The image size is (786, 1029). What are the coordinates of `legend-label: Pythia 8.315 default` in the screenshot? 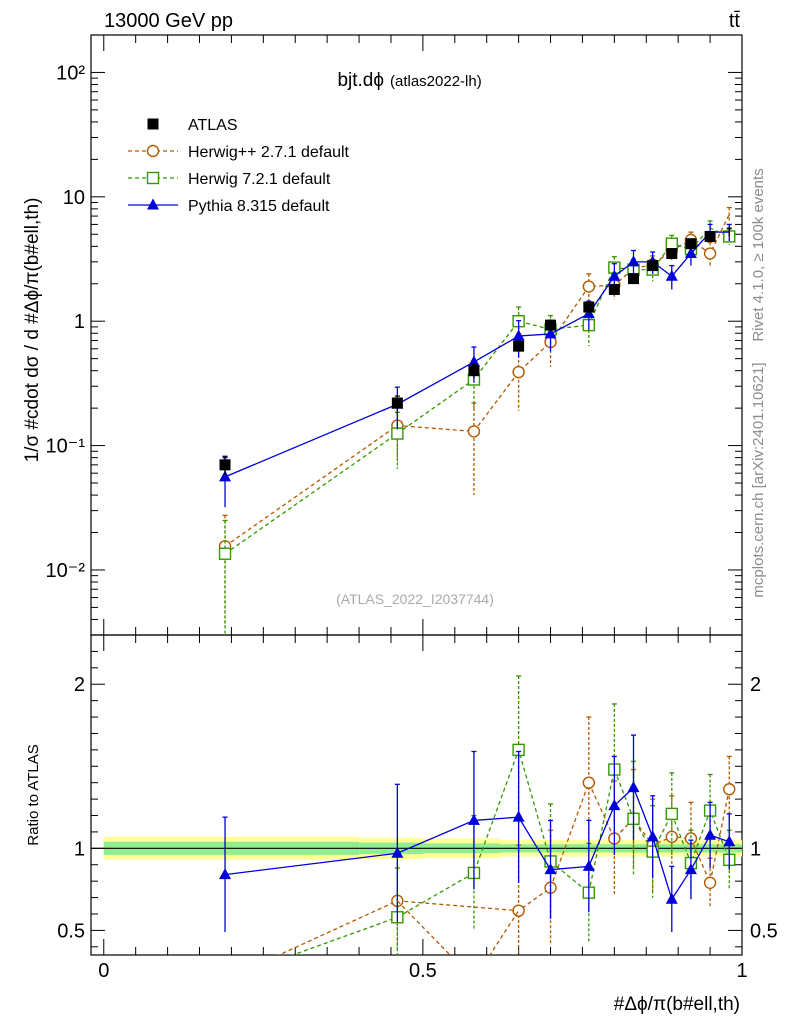 It's located at (259, 206).